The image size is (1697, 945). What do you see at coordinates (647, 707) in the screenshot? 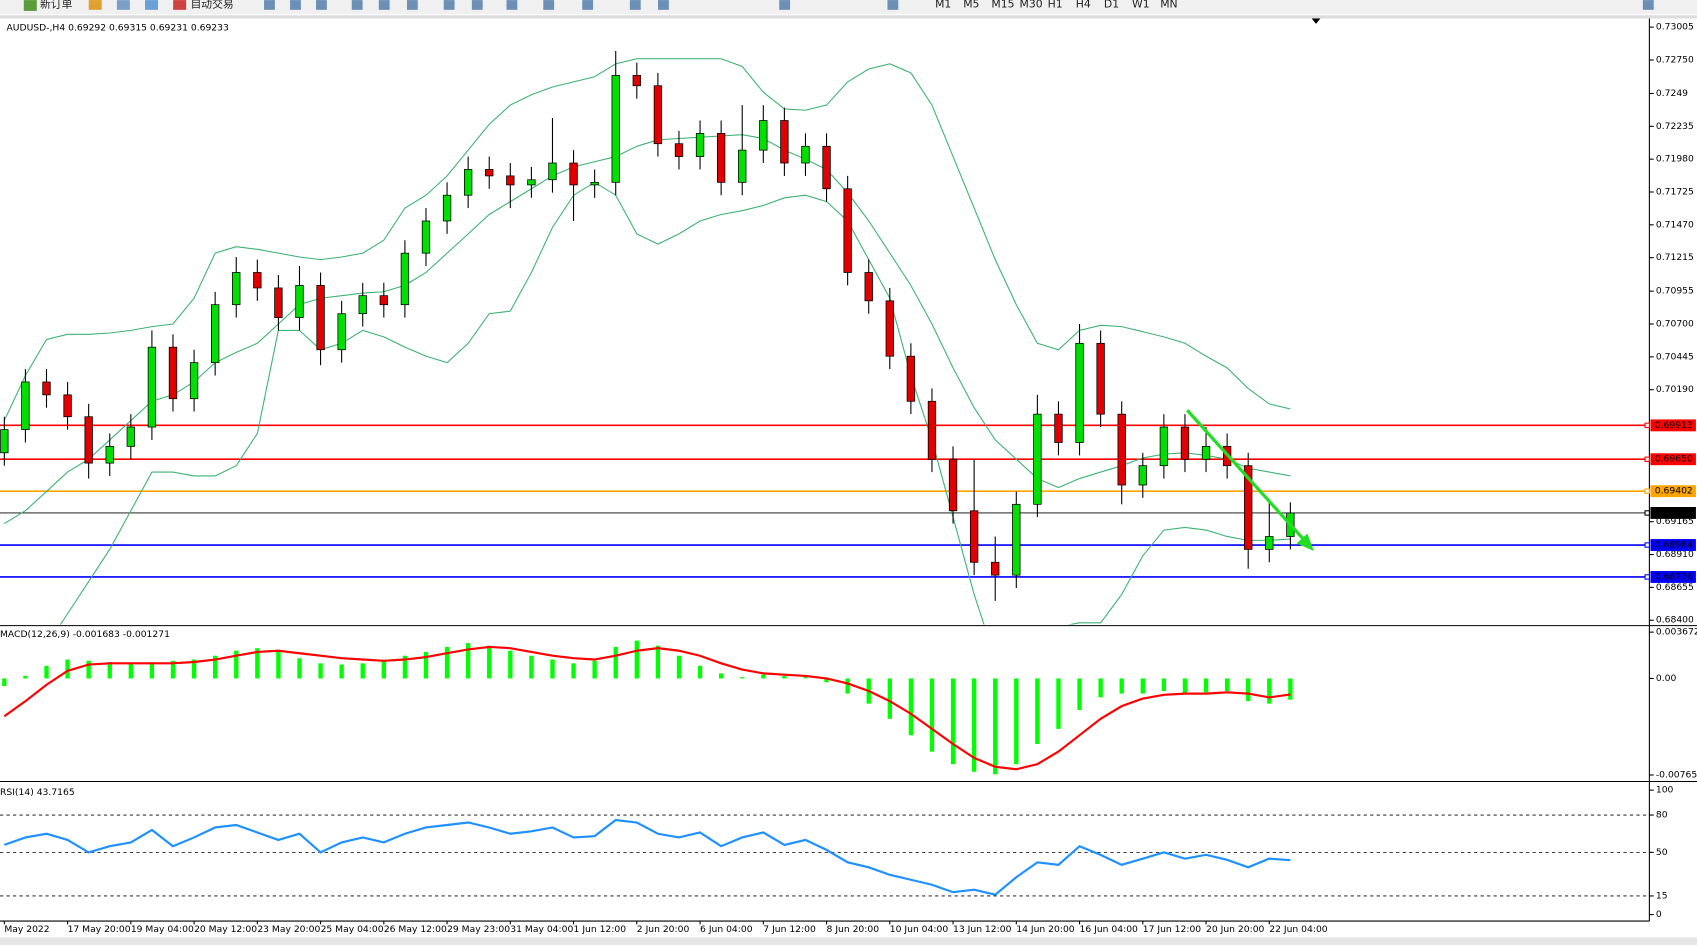
I see `macd-panel` at bounding box center [647, 707].